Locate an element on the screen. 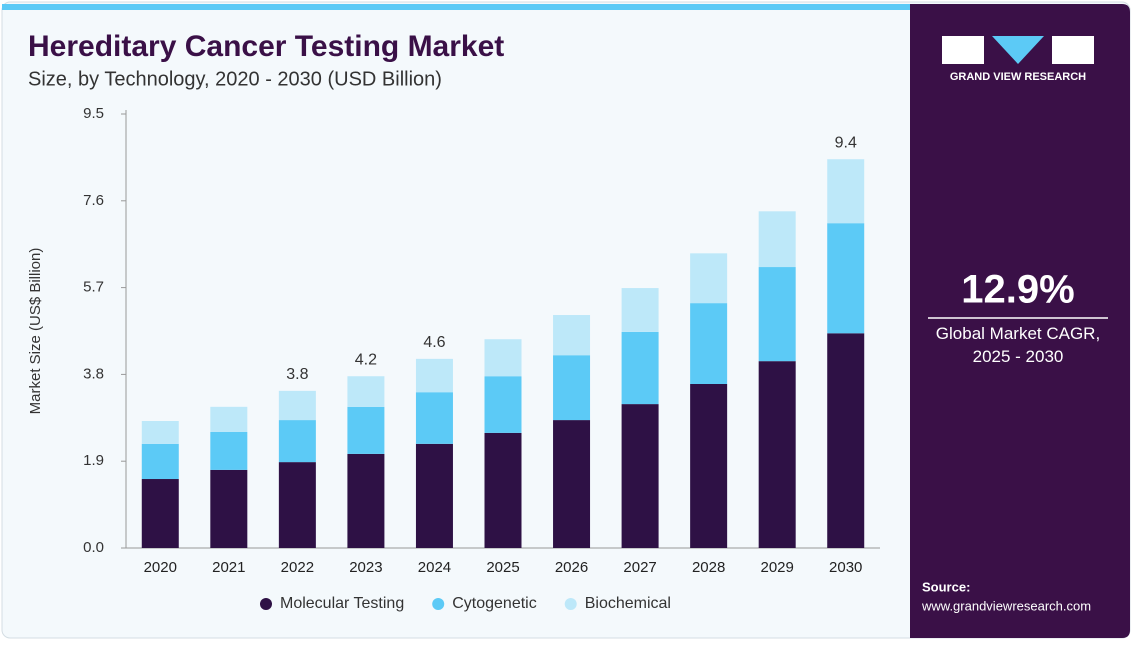  source-label: Source: is located at coordinates (946, 586).